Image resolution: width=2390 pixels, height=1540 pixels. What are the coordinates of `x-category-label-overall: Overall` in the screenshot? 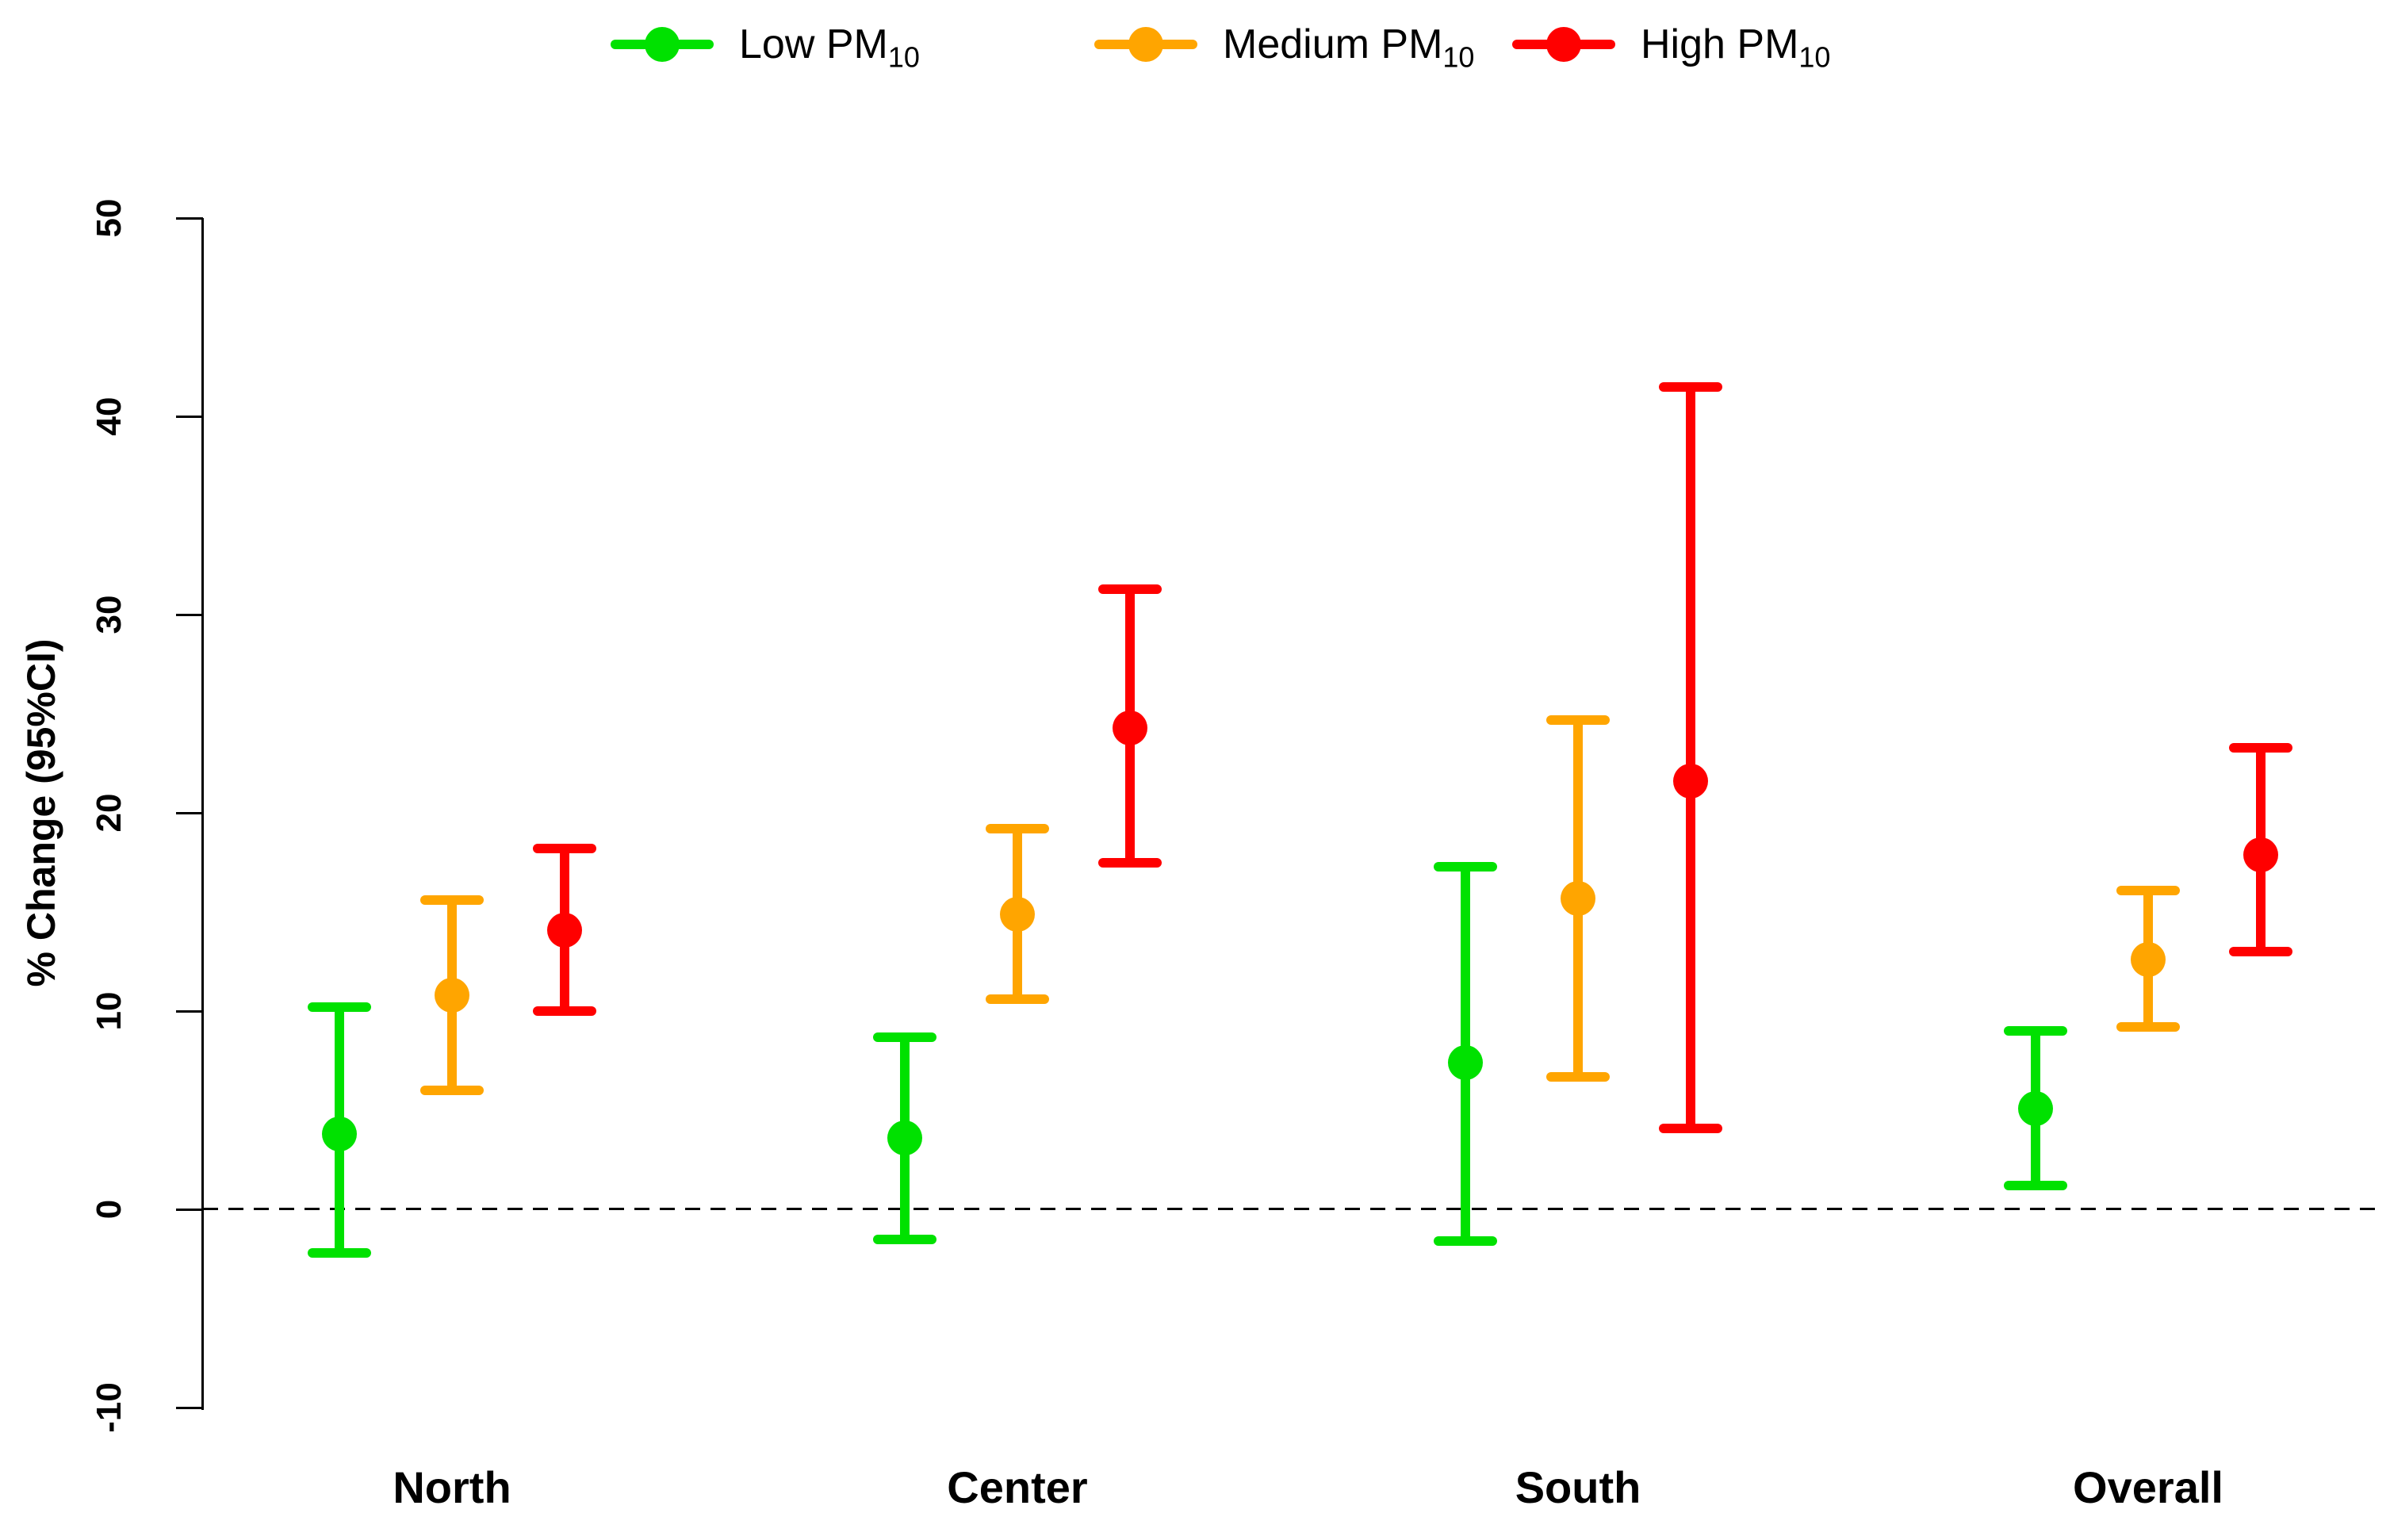 It's located at (2148, 1487).